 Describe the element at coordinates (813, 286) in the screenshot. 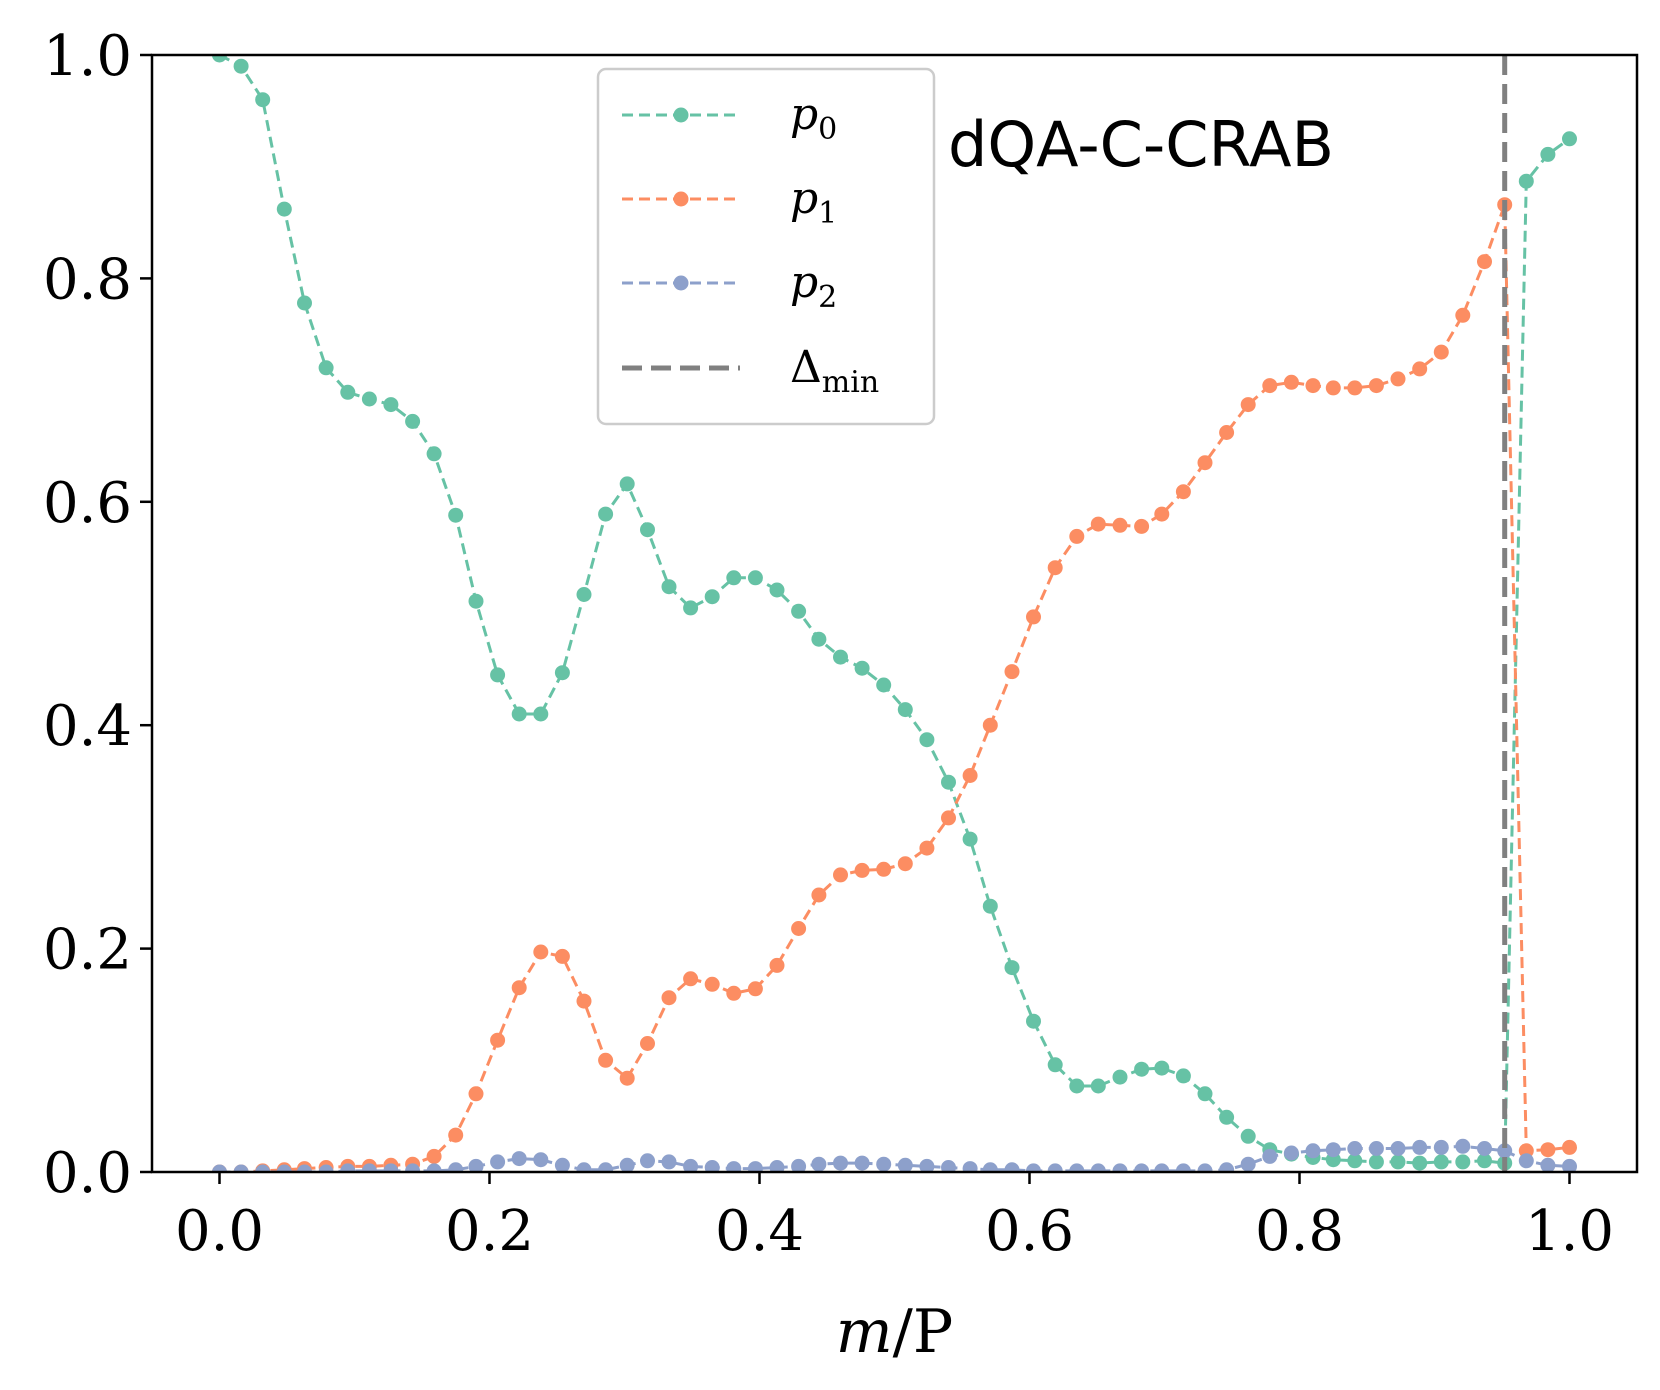

I see `legend-label: p2` at that location.